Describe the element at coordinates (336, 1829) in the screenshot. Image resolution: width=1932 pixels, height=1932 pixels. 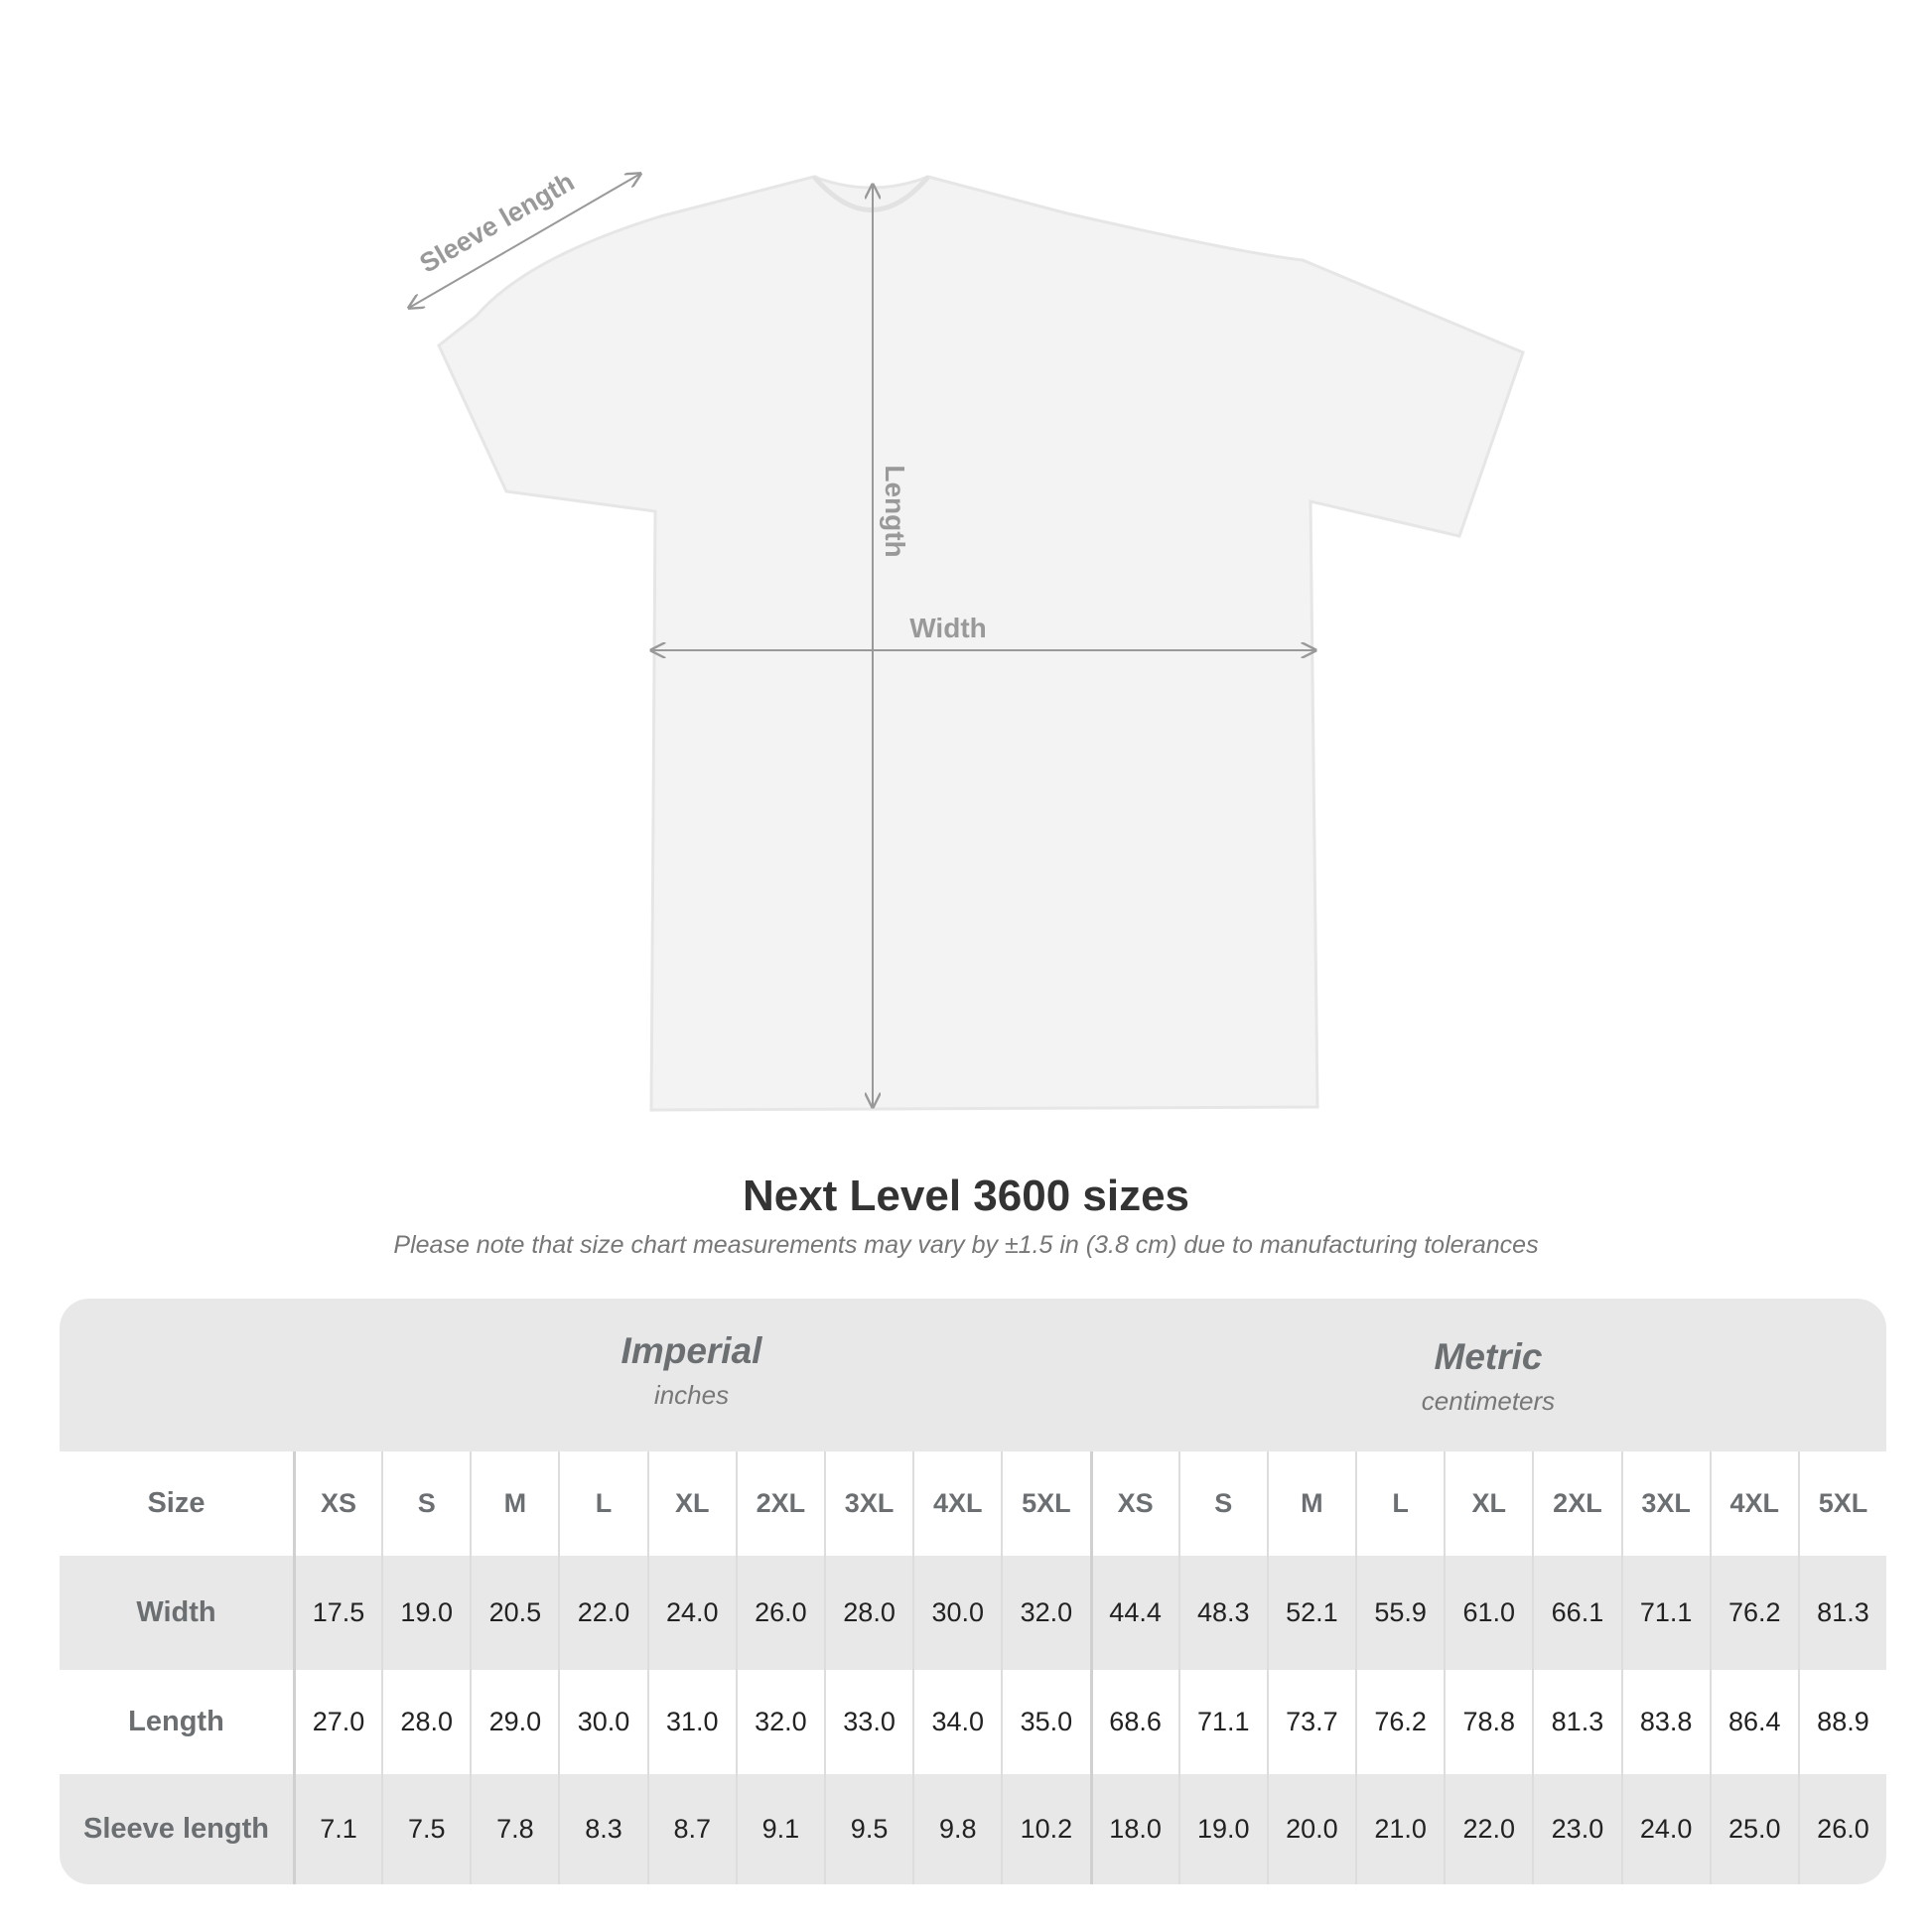
I see `imperial-value-cell: 7.1` at that location.